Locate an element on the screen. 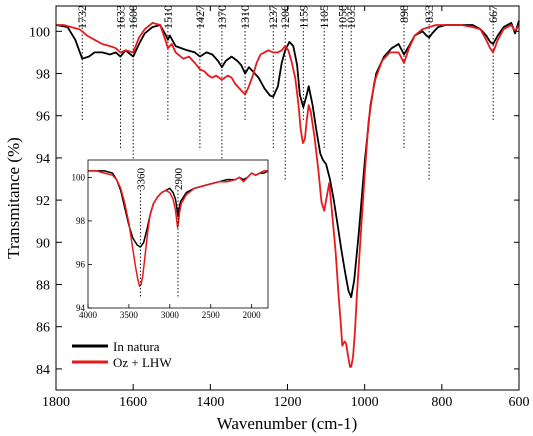 This screenshot has height=436, width=533. legend-label-in-natura: In natura is located at coordinates (136, 346).